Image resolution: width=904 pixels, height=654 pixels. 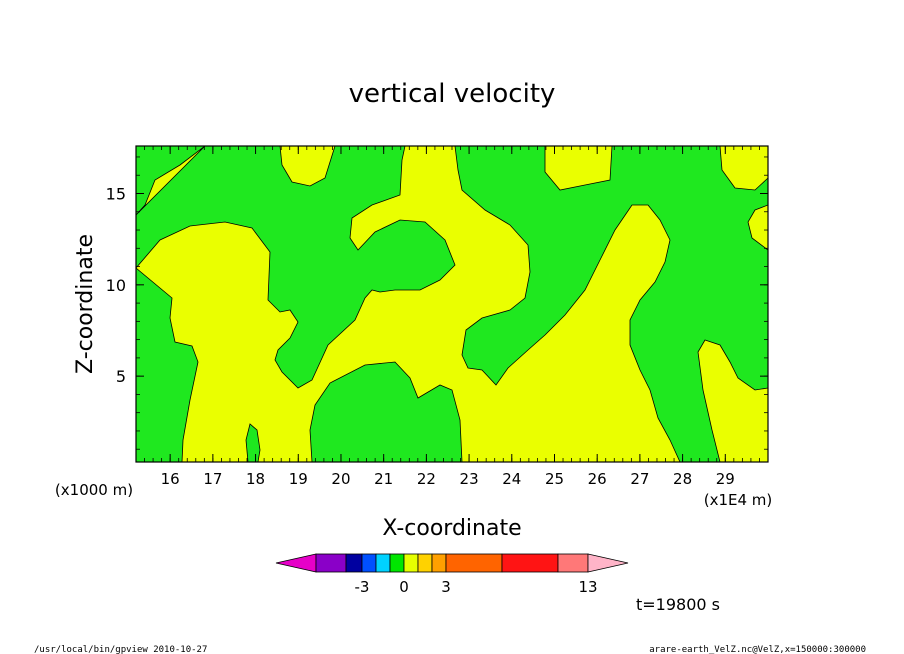 I want to click on x-tick-label: 17, so click(x=212, y=479).